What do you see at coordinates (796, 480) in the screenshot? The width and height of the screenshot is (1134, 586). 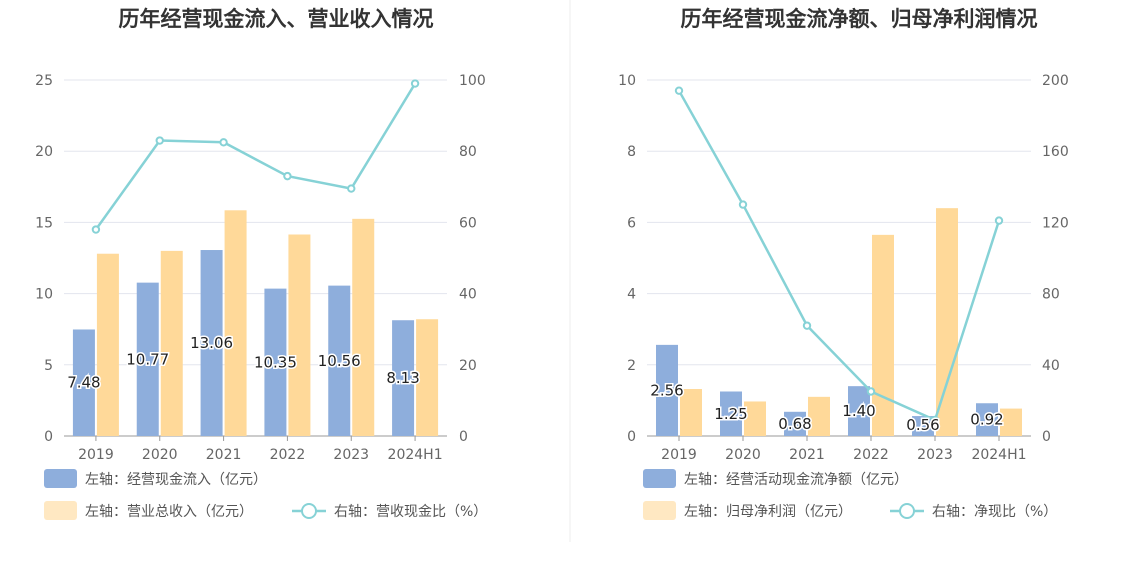 I see `legend-label: 左轴：经营活动现金流净额（亿元）` at bounding box center [796, 480].